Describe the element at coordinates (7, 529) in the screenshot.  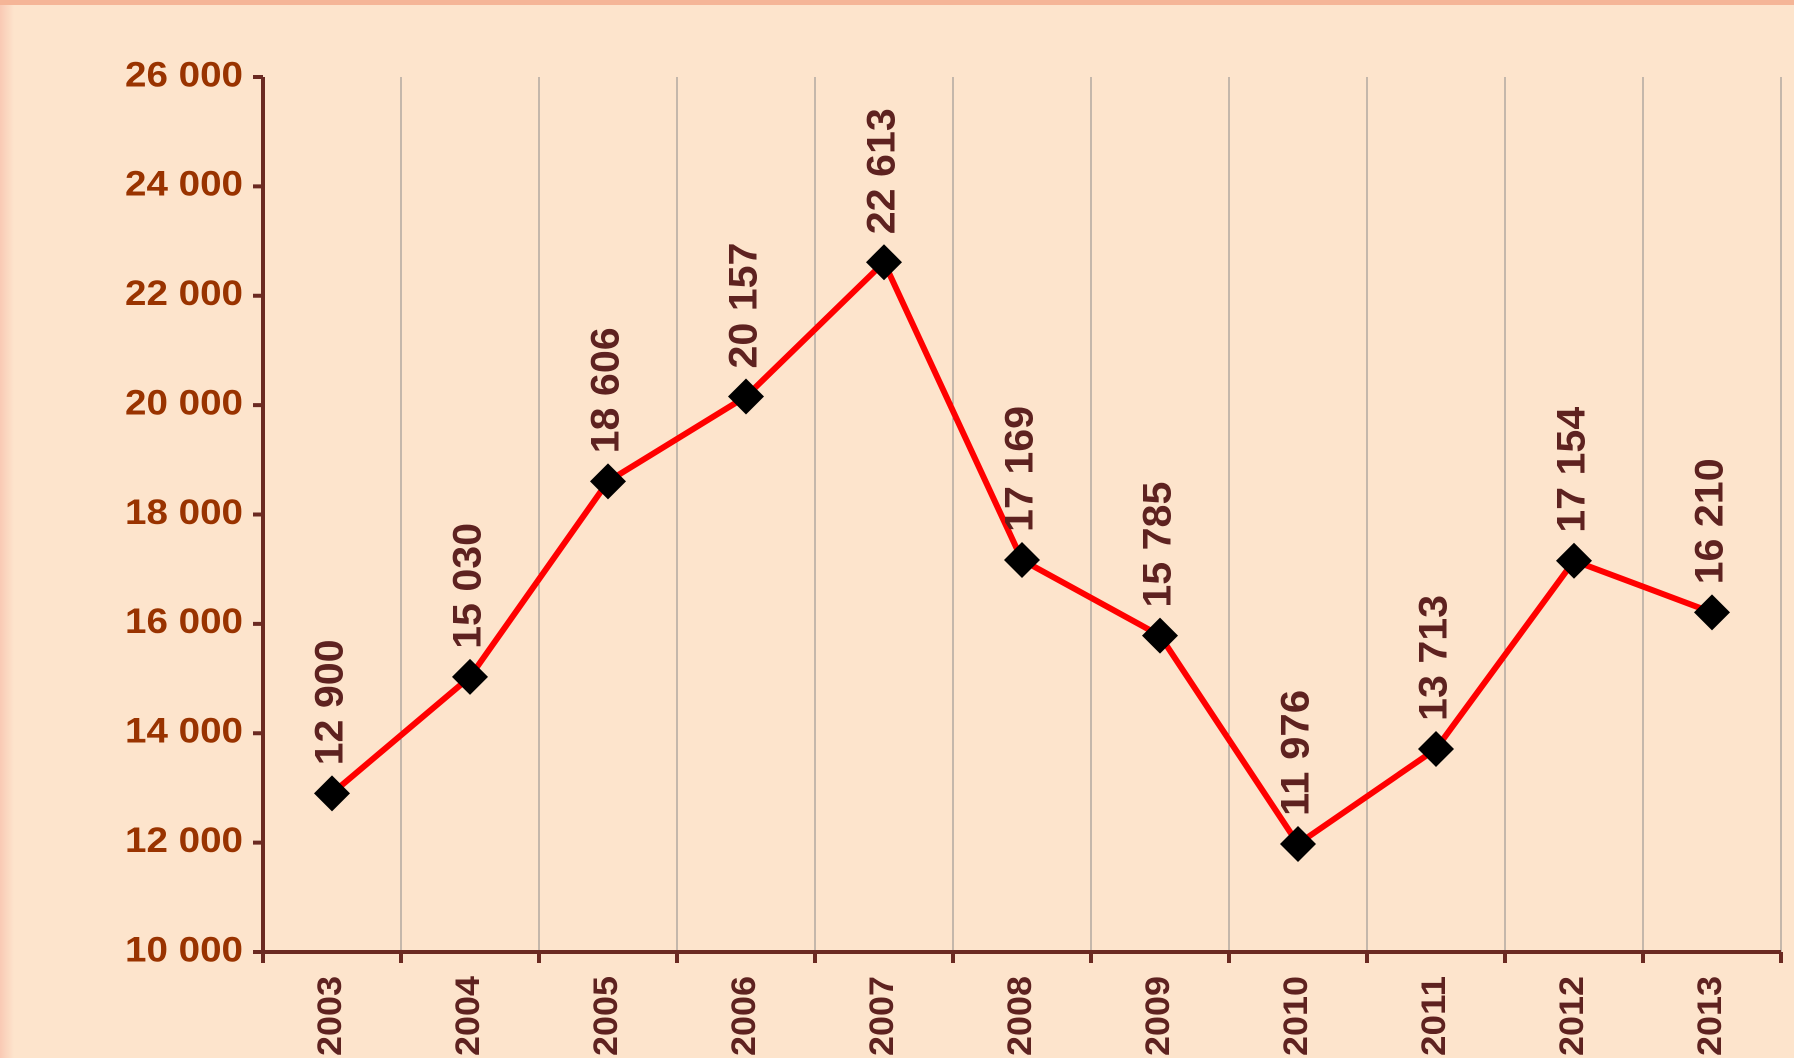
I see `left-edge` at that location.